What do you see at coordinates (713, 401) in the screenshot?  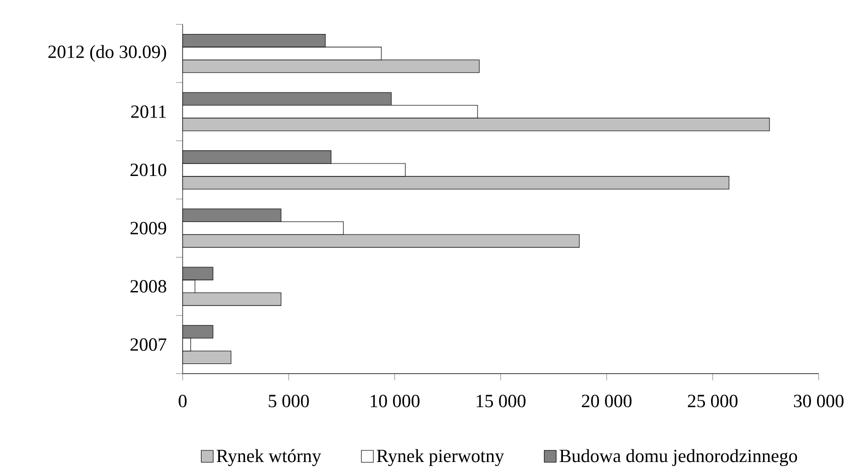 I see `x-tick-label: 25 000` at bounding box center [713, 401].